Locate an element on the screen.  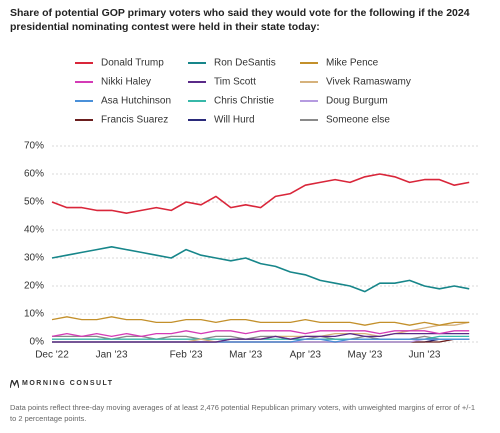
legend-label: Donald Trump is located at coordinates (132, 63).